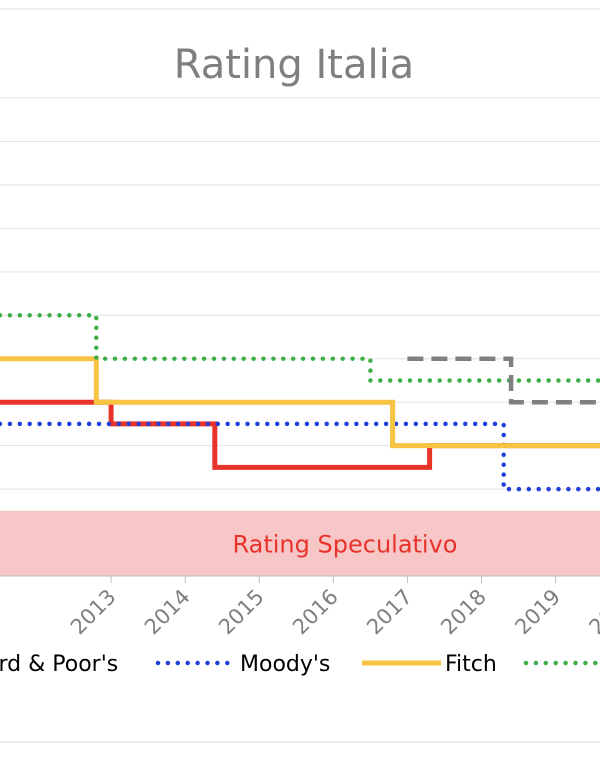  Describe the element at coordinates (241, 612) in the screenshot. I see `x-tick-label: 2015` at that location.